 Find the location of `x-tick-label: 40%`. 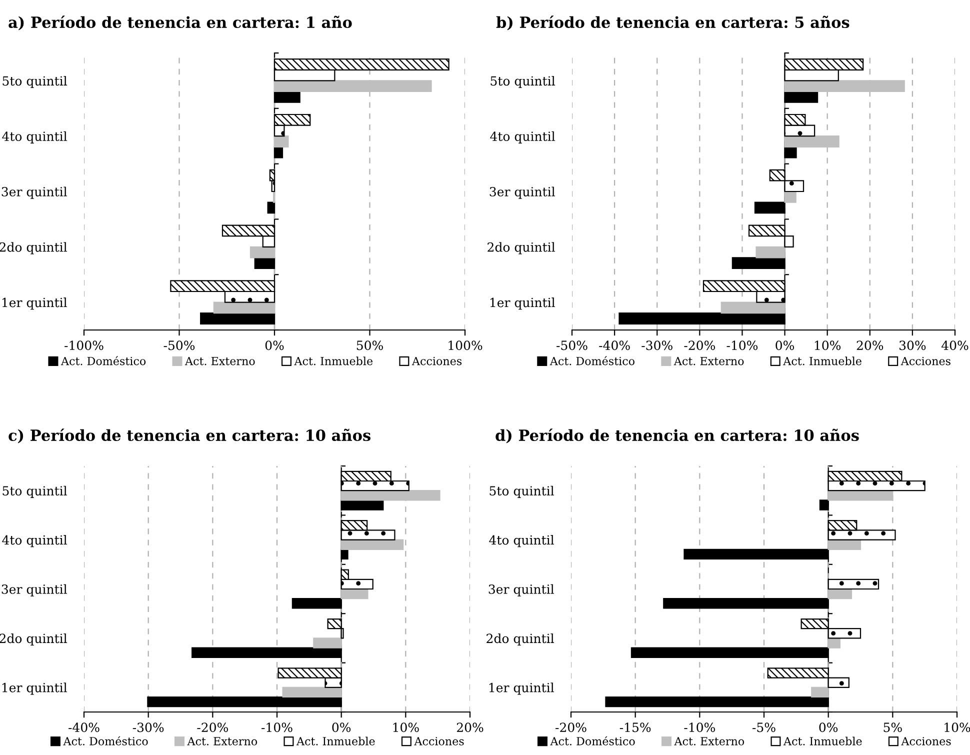

x-tick-label: 40% is located at coordinates (954, 345).